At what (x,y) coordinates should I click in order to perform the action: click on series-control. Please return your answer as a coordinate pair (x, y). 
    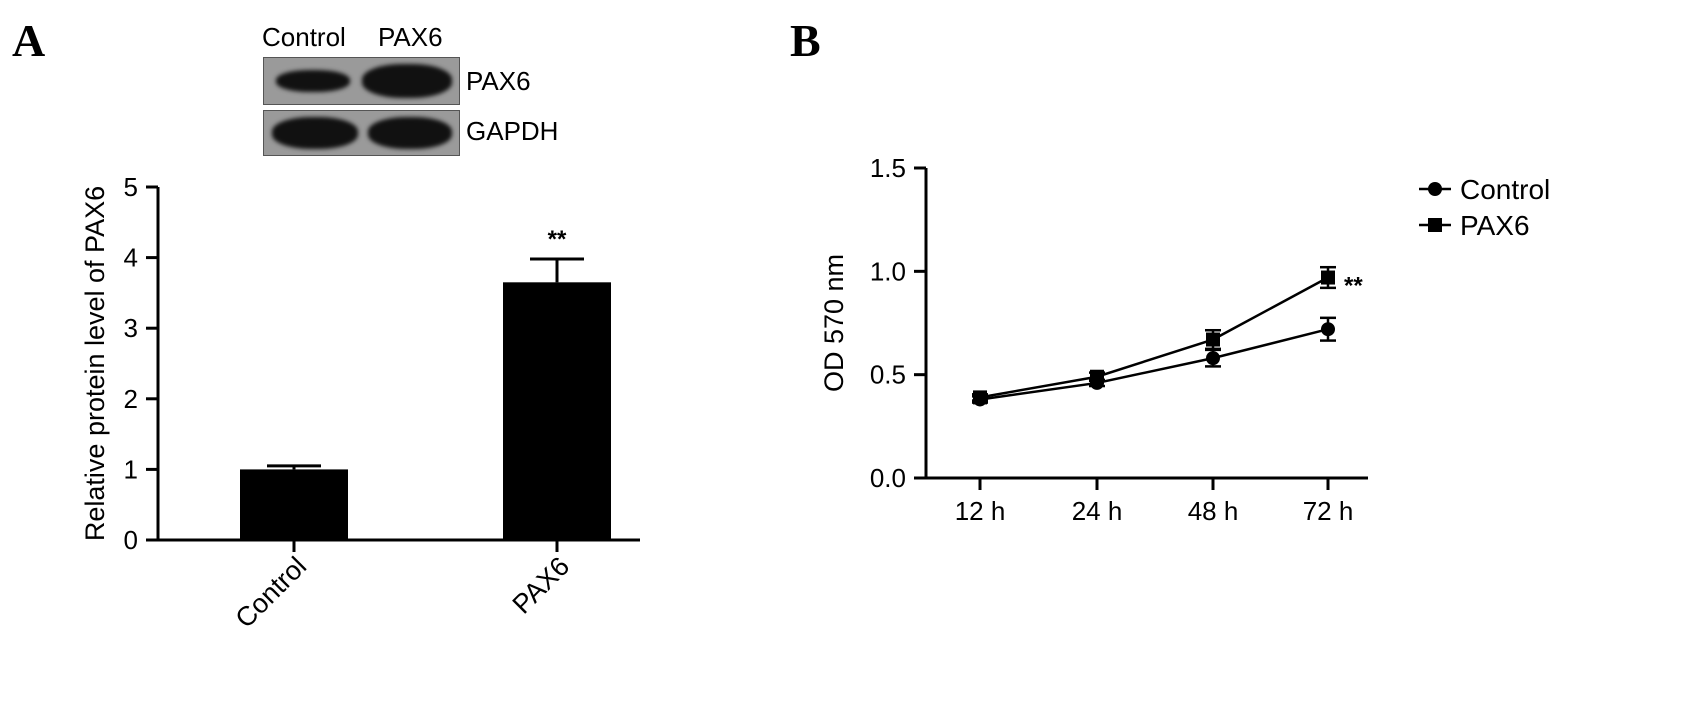
    Looking at the image, I should click on (1154, 361).